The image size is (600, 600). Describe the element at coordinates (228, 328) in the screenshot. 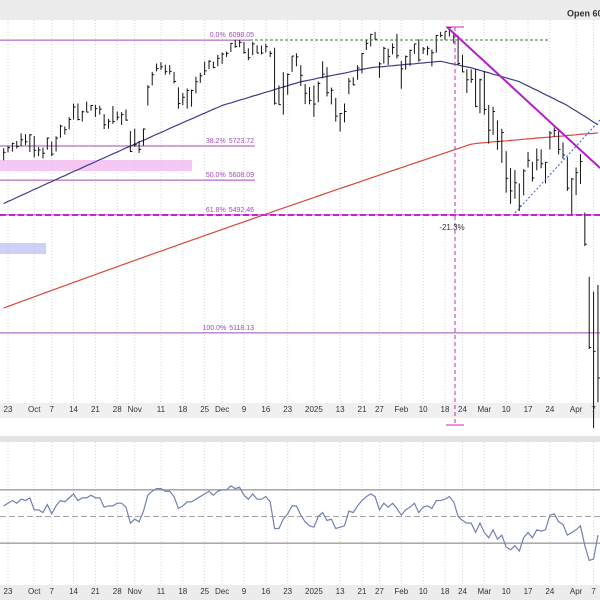

I see `fib-label: 100.0% 5118.13` at that location.